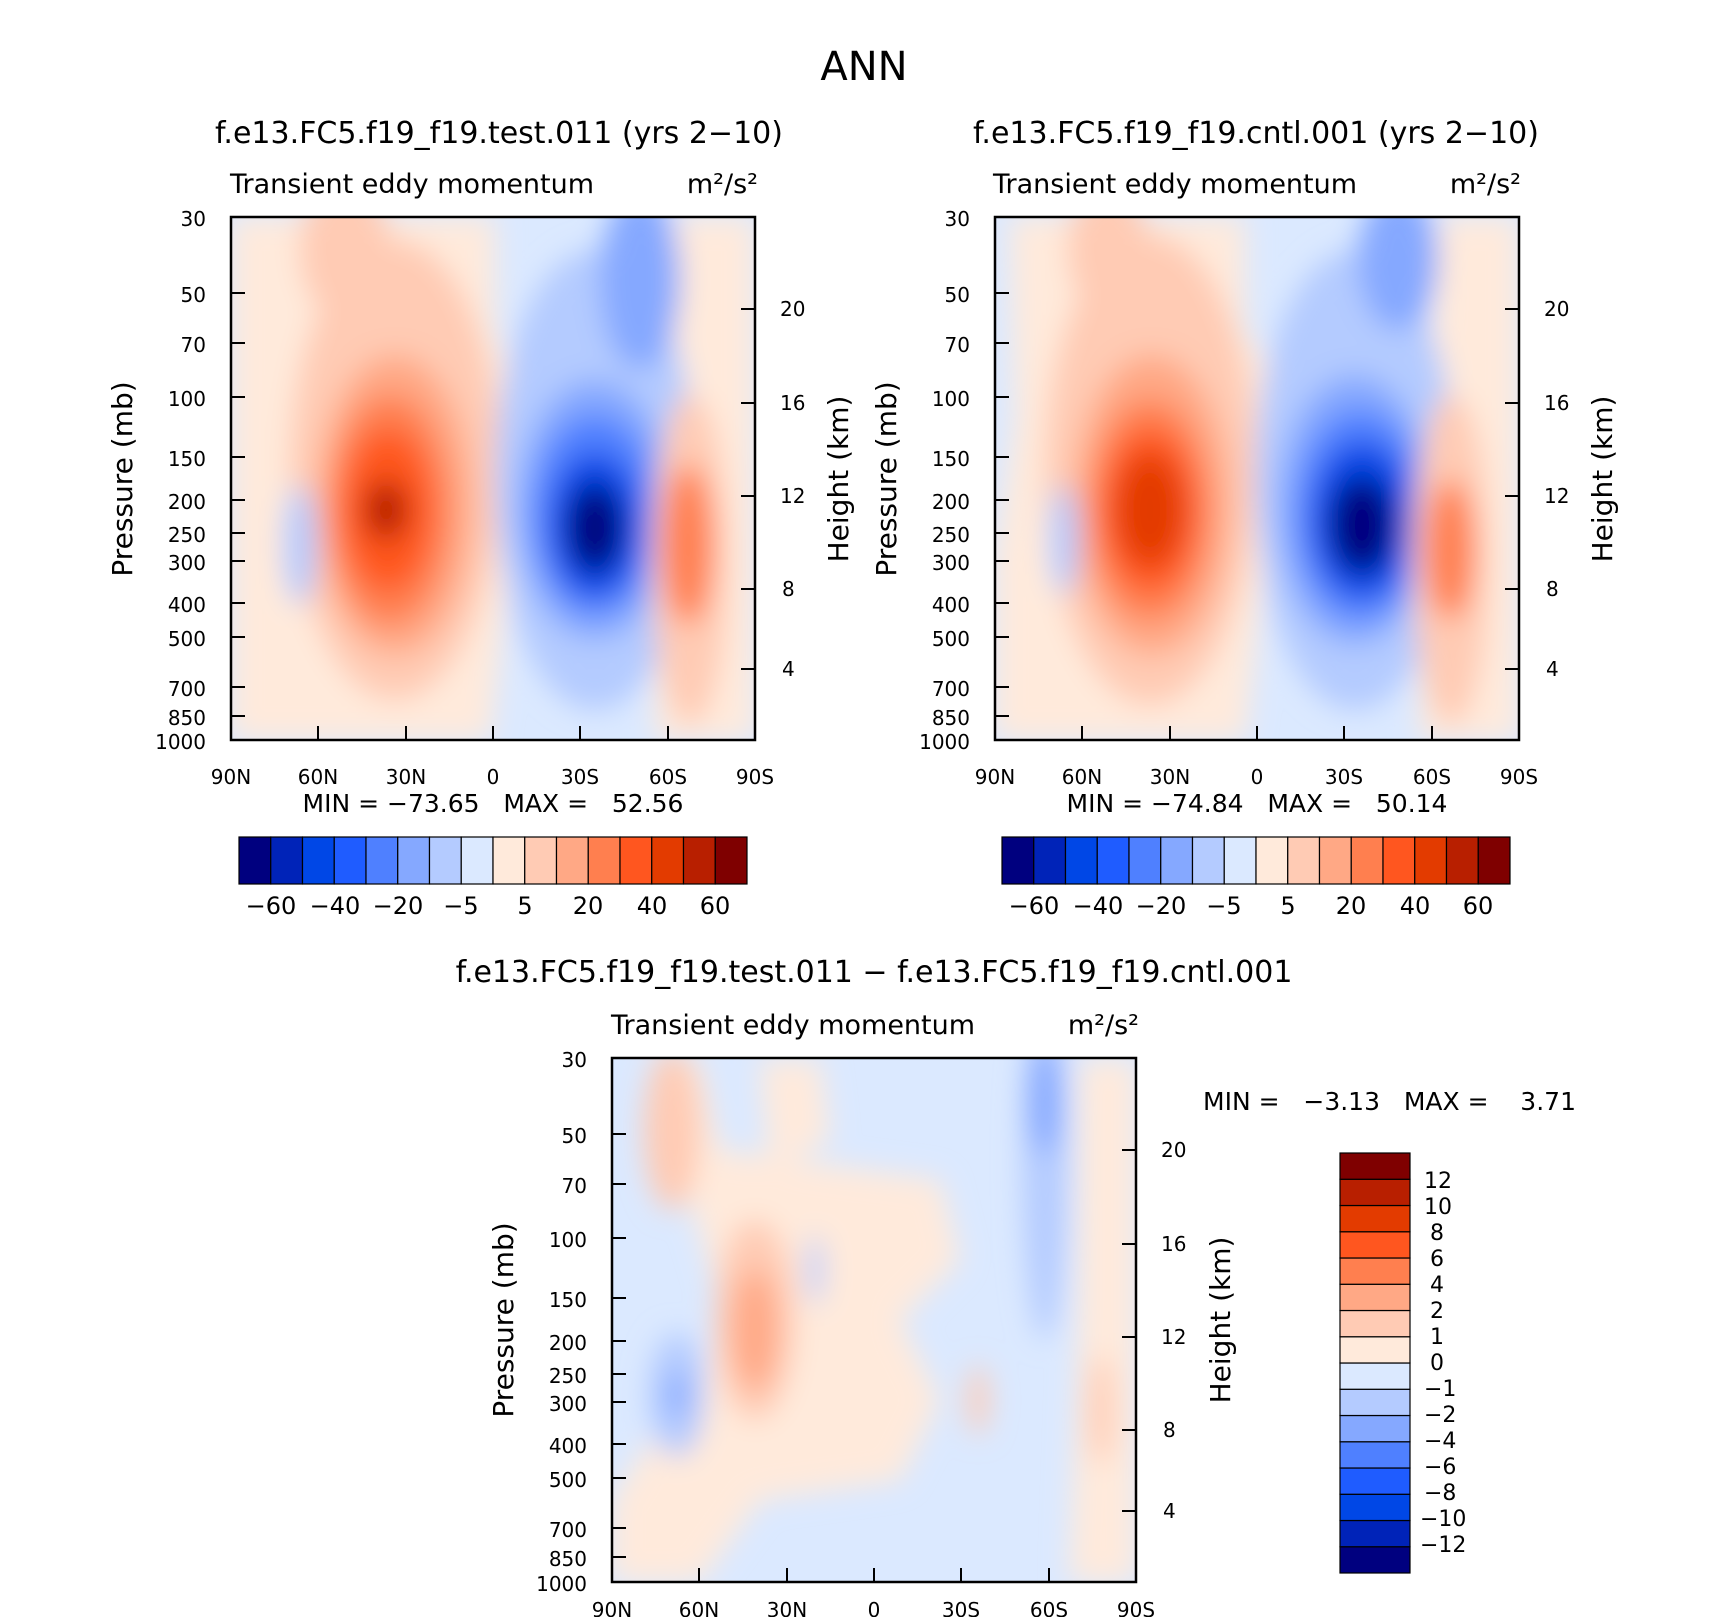  I want to click on min-max-label: MIN = −3.13 MAX = 3.71, so click(1389, 1101).